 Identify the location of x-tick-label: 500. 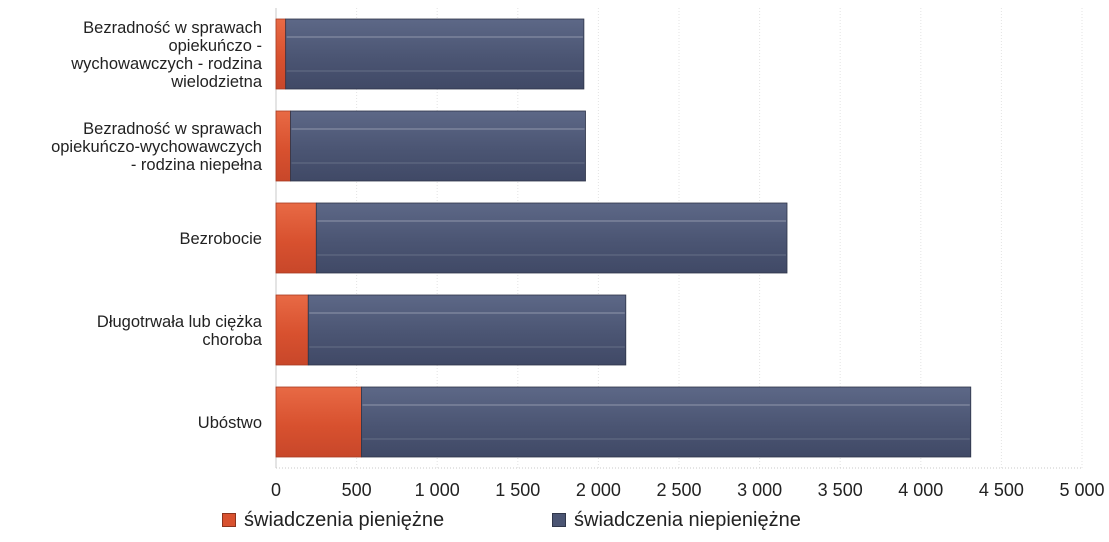
(357, 490).